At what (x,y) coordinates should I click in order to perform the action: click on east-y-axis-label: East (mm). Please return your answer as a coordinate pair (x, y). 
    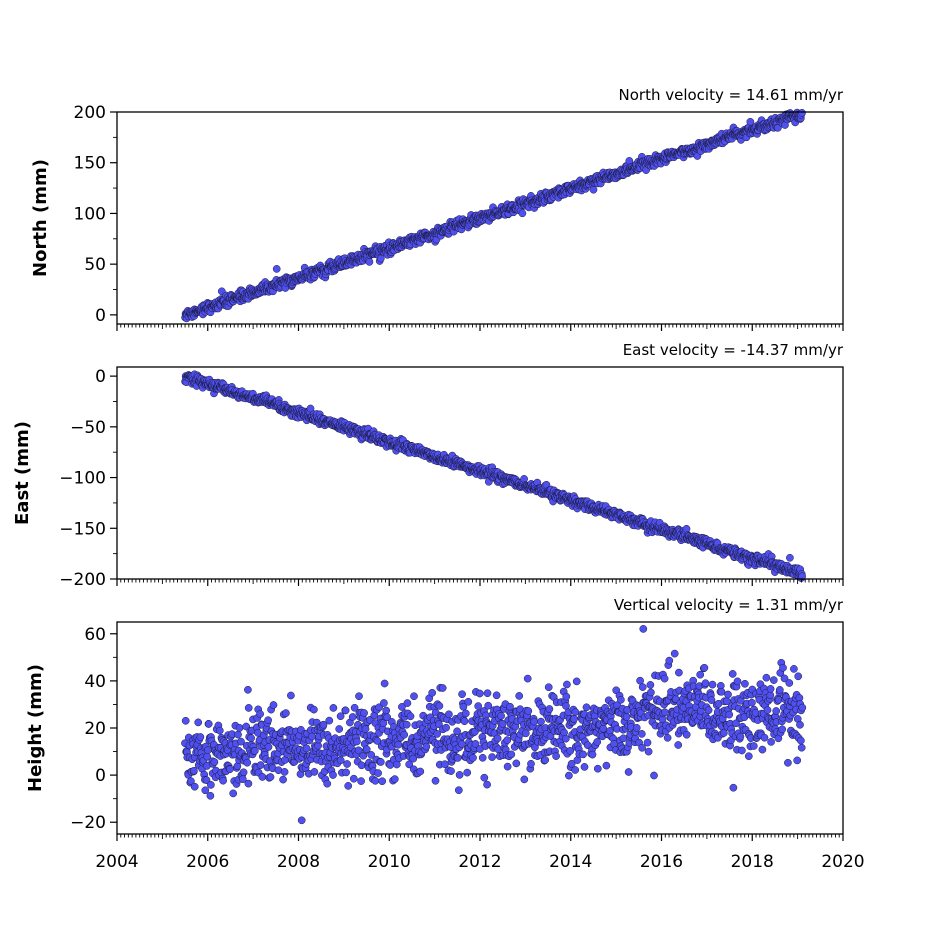
    Looking at the image, I should click on (22, 473).